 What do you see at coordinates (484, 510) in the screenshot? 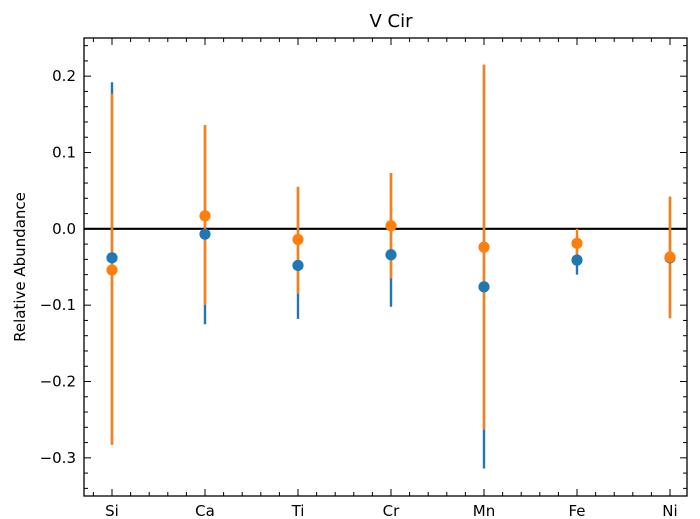
I see `x-tick-label-mn: Mn` at bounding box center [484, 510].